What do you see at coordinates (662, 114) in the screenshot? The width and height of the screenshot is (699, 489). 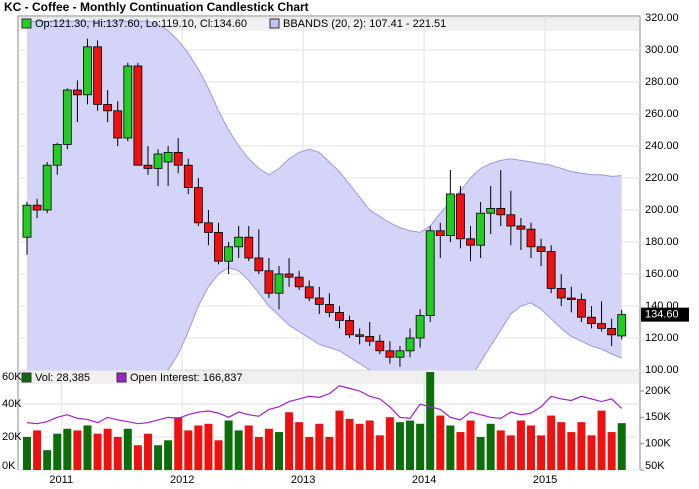 I see `y-tick-label: 260.00` at bounding box center [662, 114].